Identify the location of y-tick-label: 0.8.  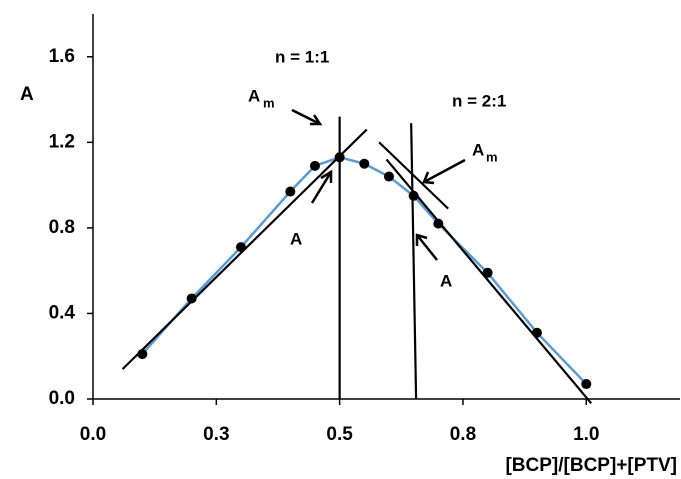
(62, 227).